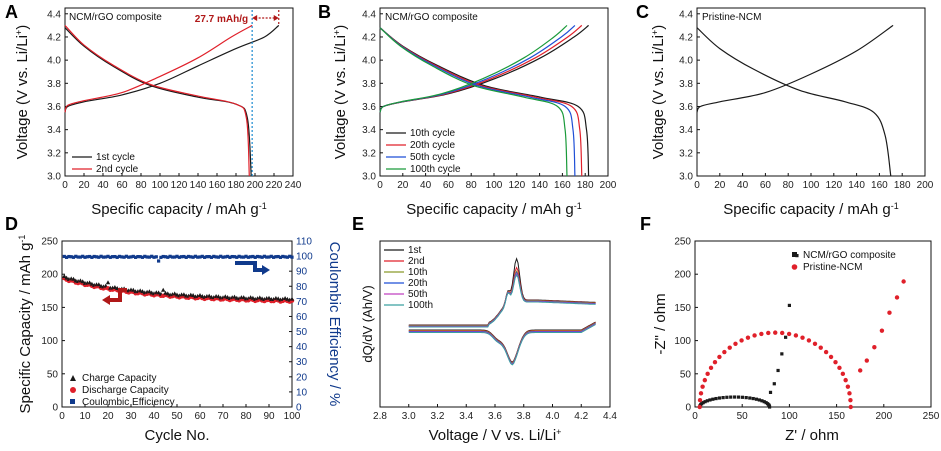 Image resolution: width=941 pixels, height=451 pixels. What do you see at coordinates (106, 300) in the screenshot?
I see `capacity-arrowhead` at bounding box center [106, 300].